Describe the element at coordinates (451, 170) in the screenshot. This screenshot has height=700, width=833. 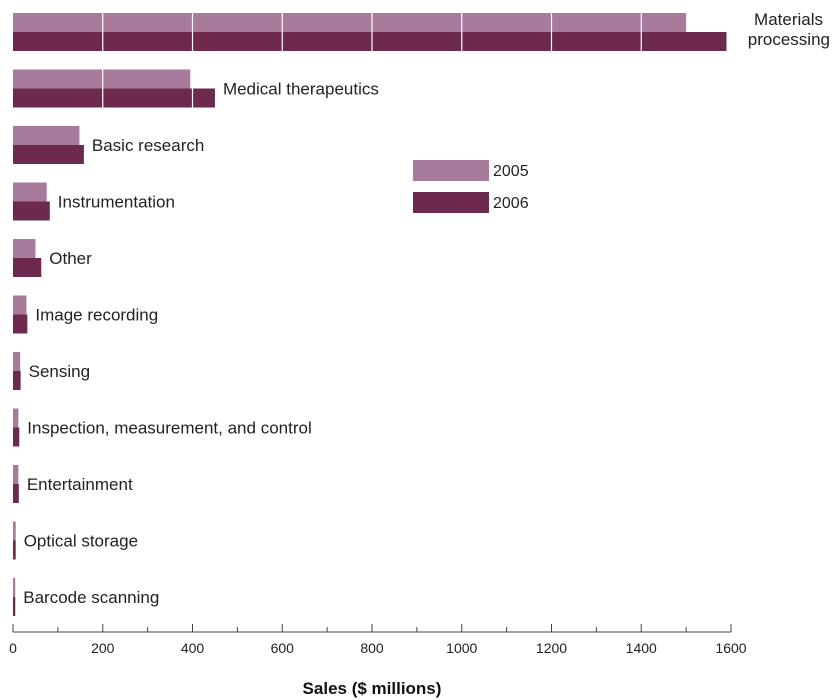
I see `legend-swatch-2005` at that location.